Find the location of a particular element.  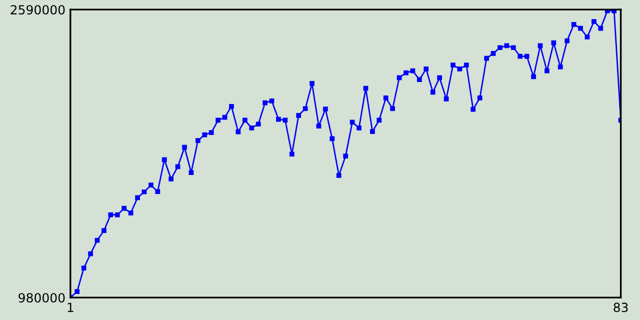

x-tick-label: 83 is located at coordinates (621, 307).